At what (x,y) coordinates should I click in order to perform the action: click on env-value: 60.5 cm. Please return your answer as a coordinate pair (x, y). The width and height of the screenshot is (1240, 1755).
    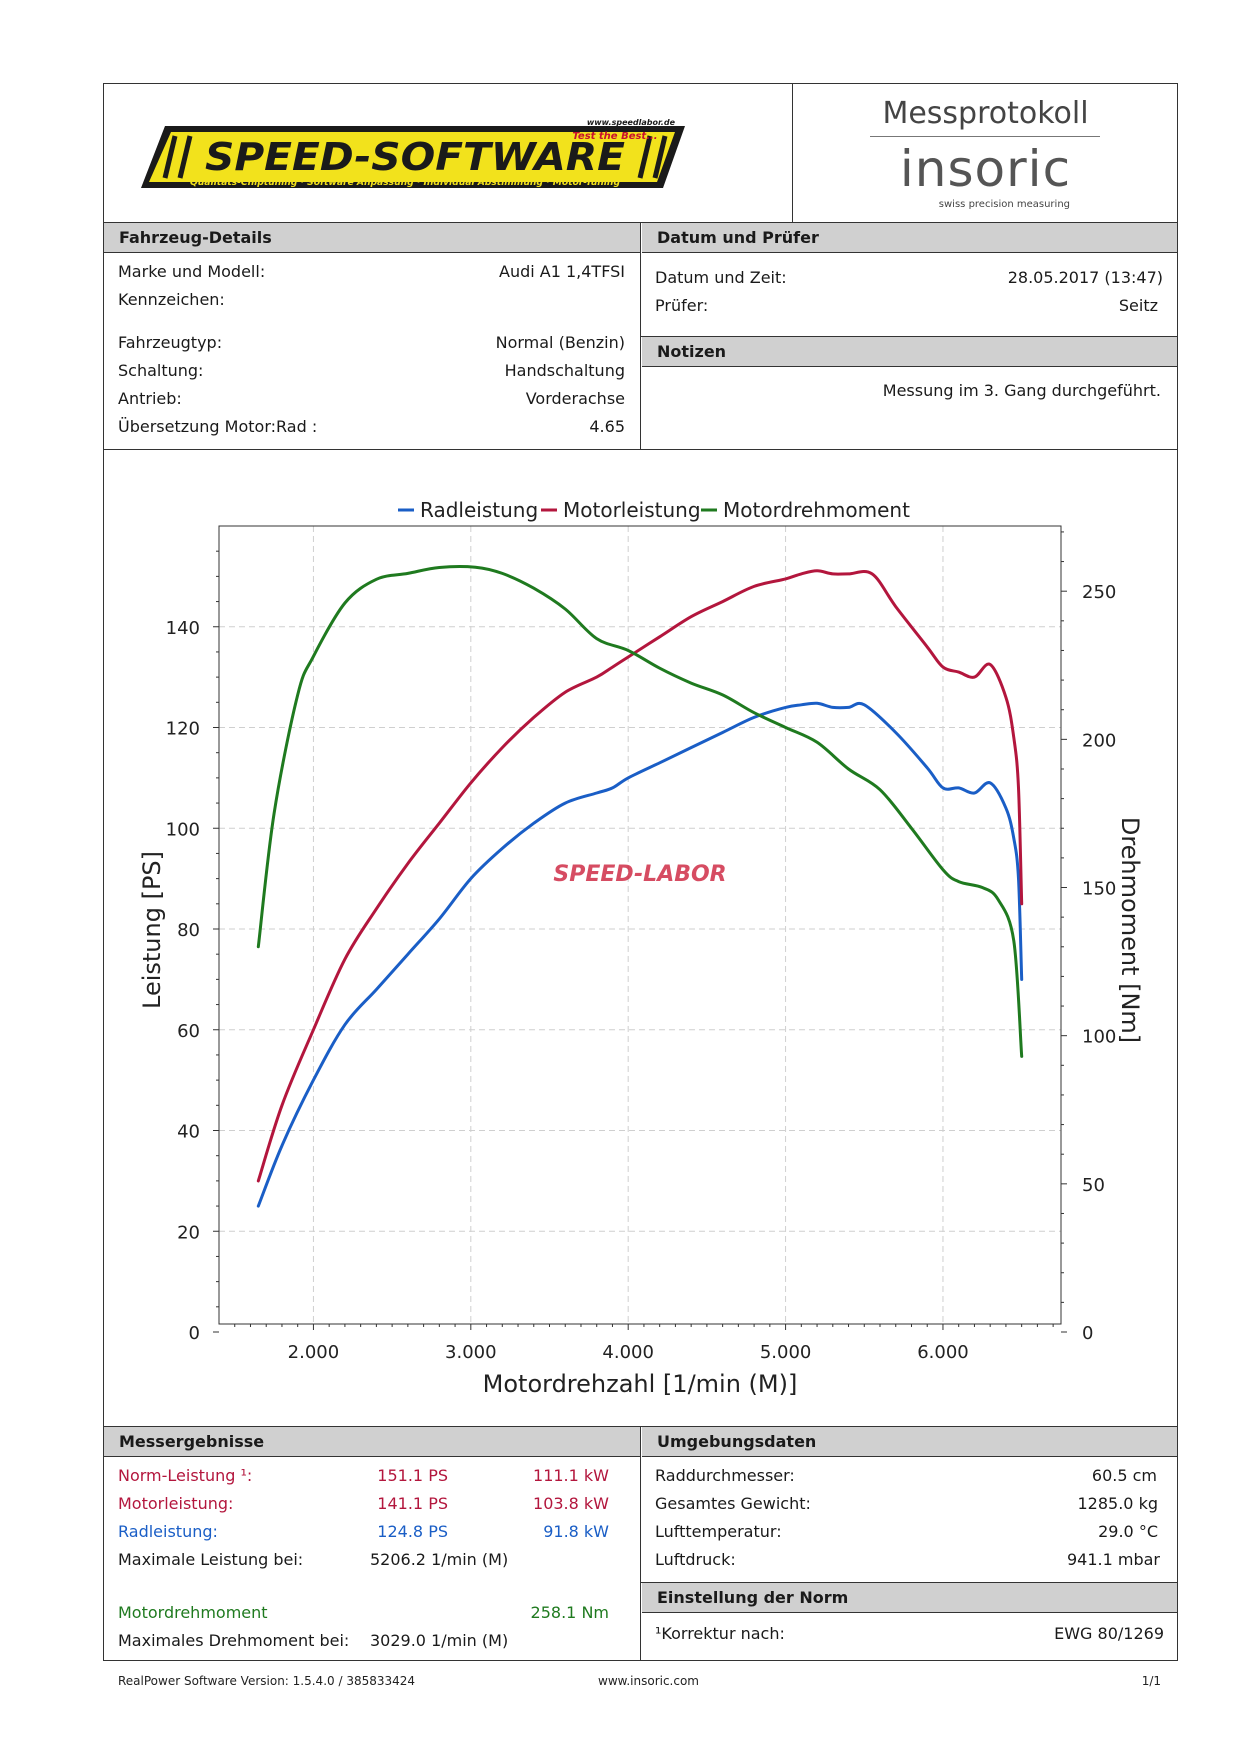
    Looking at the image, I should click on (1124, 1475).